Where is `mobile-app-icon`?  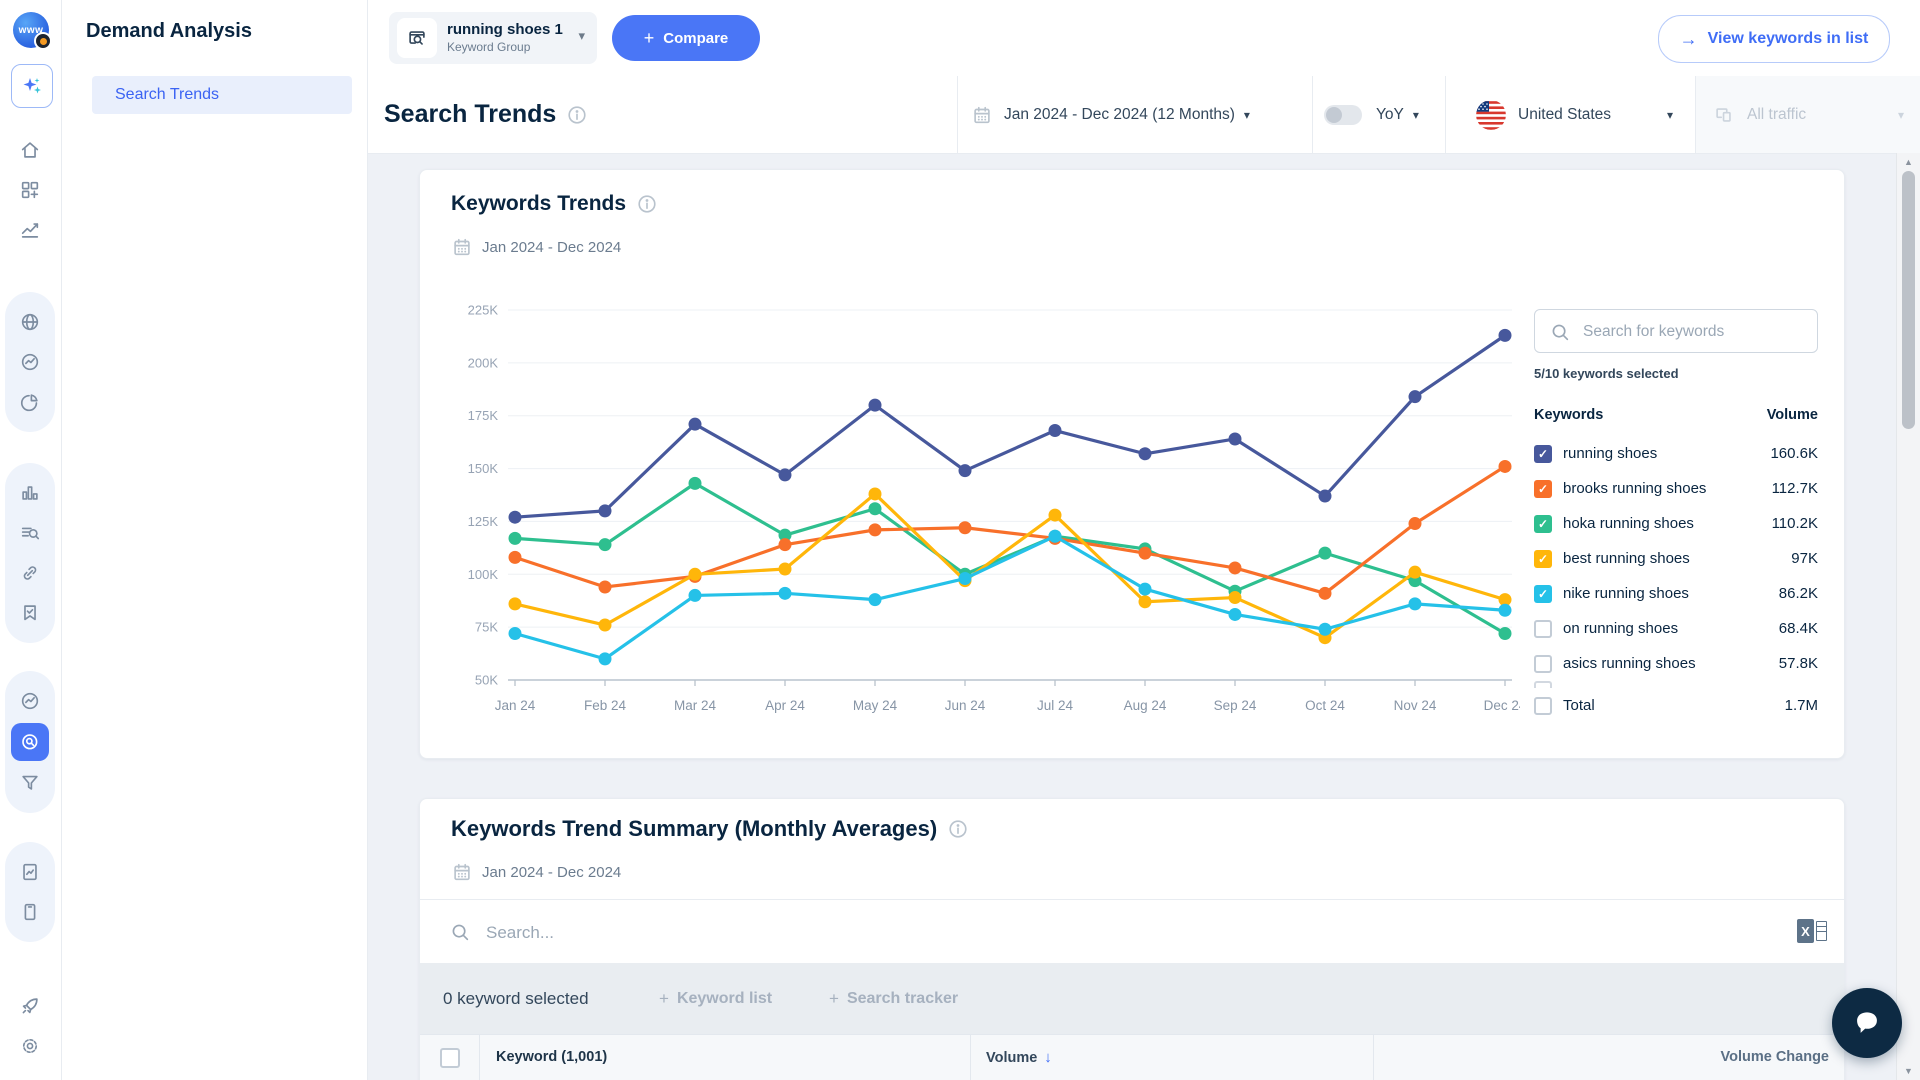
mobile-app-icon is located at coordinates (30, 912).